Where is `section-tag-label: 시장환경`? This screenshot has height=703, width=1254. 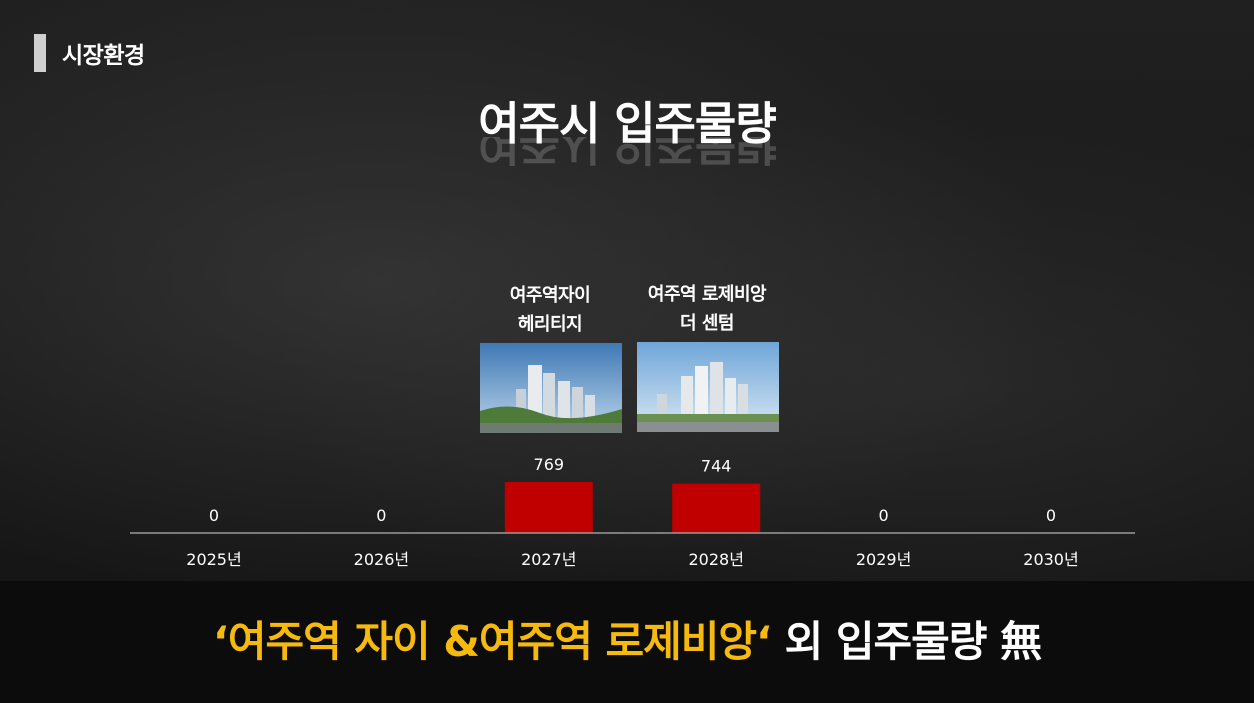
section-tag-label: 시장환경 is located at coordinates (103, 56).